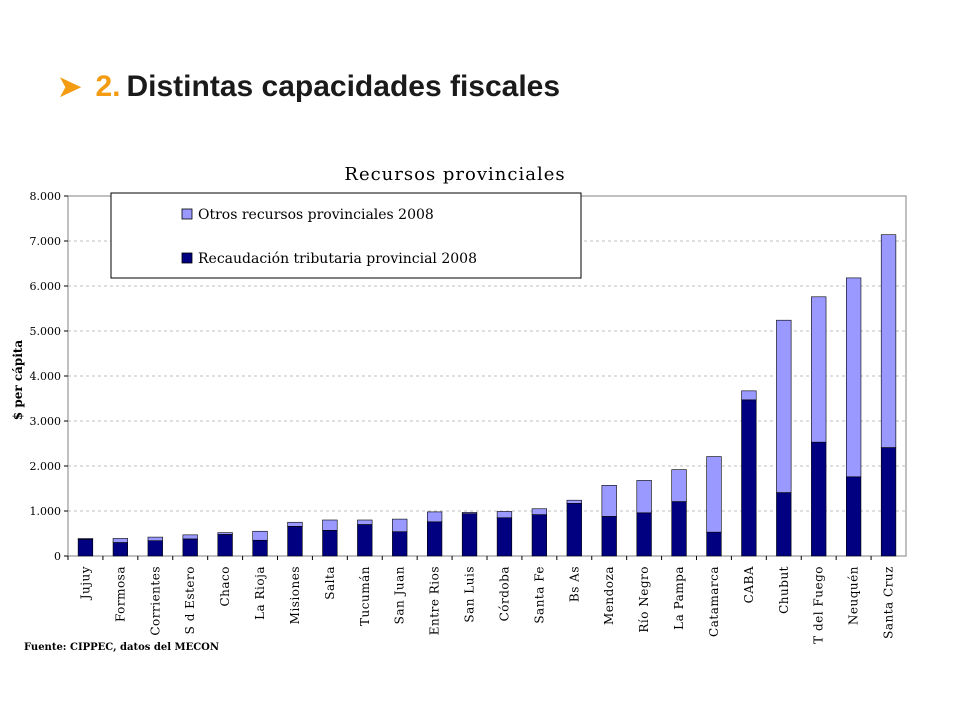 Image resolution: width=960 pixels, height=720 pixels. What do you see at coordinates (749, 584) in the screenshot?
I see `x-tick-label: CABA` at bounding box center [749, 584].